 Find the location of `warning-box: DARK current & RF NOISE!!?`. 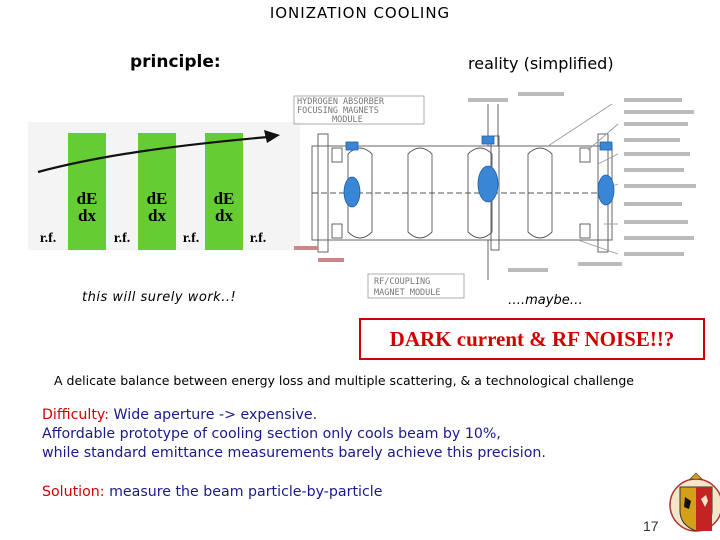

warning-box: DARK current & RF NOISE!!? is located at coordinates (532, 339).